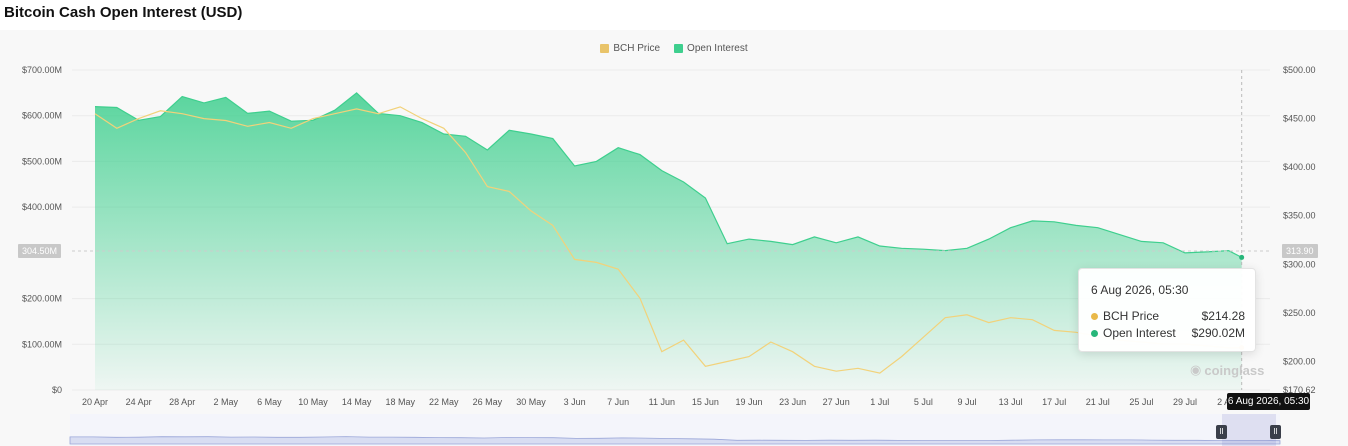 The image size is (1348, 446). I want to click on x-tick-label: 18 May, so click(400, 402).